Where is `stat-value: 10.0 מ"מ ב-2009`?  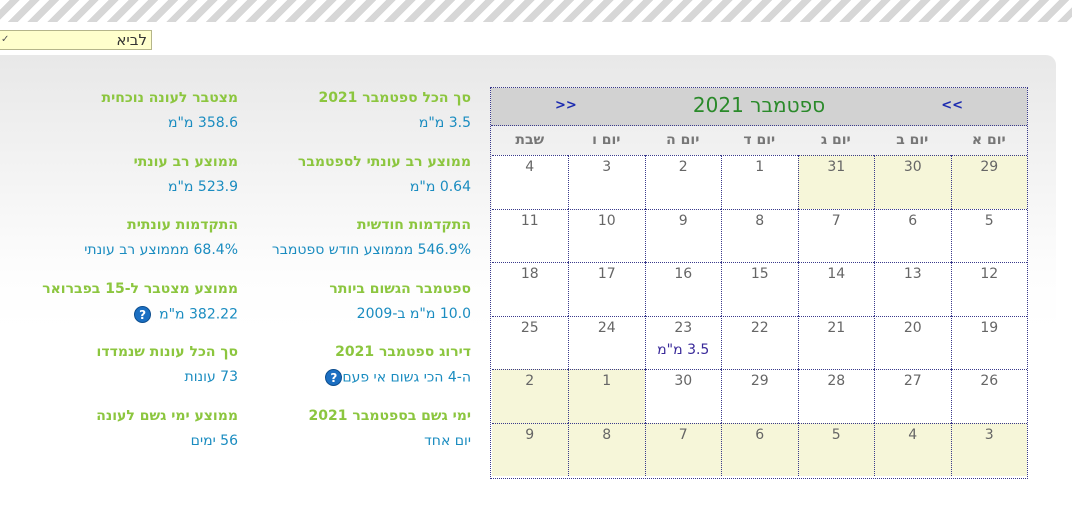
stat-value: 10.0 מ"מ ב-2009 is located at coordinates (413, 313).